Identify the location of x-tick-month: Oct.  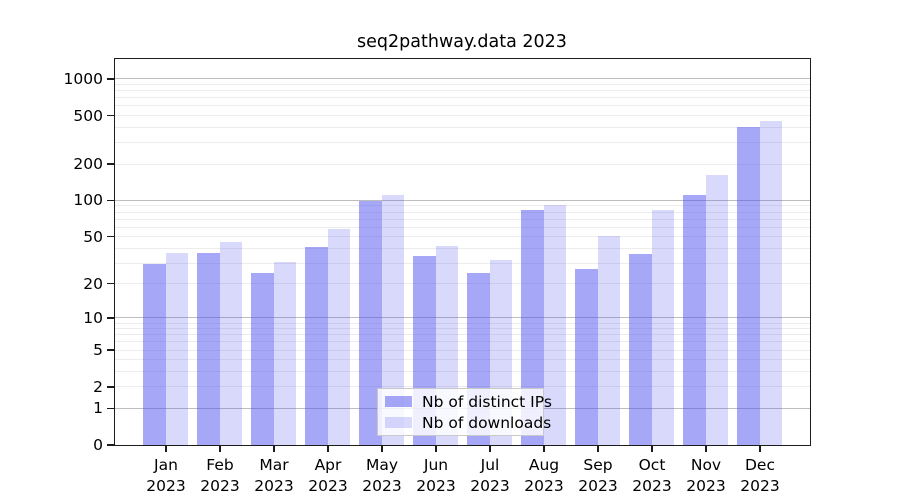
(652, 465).